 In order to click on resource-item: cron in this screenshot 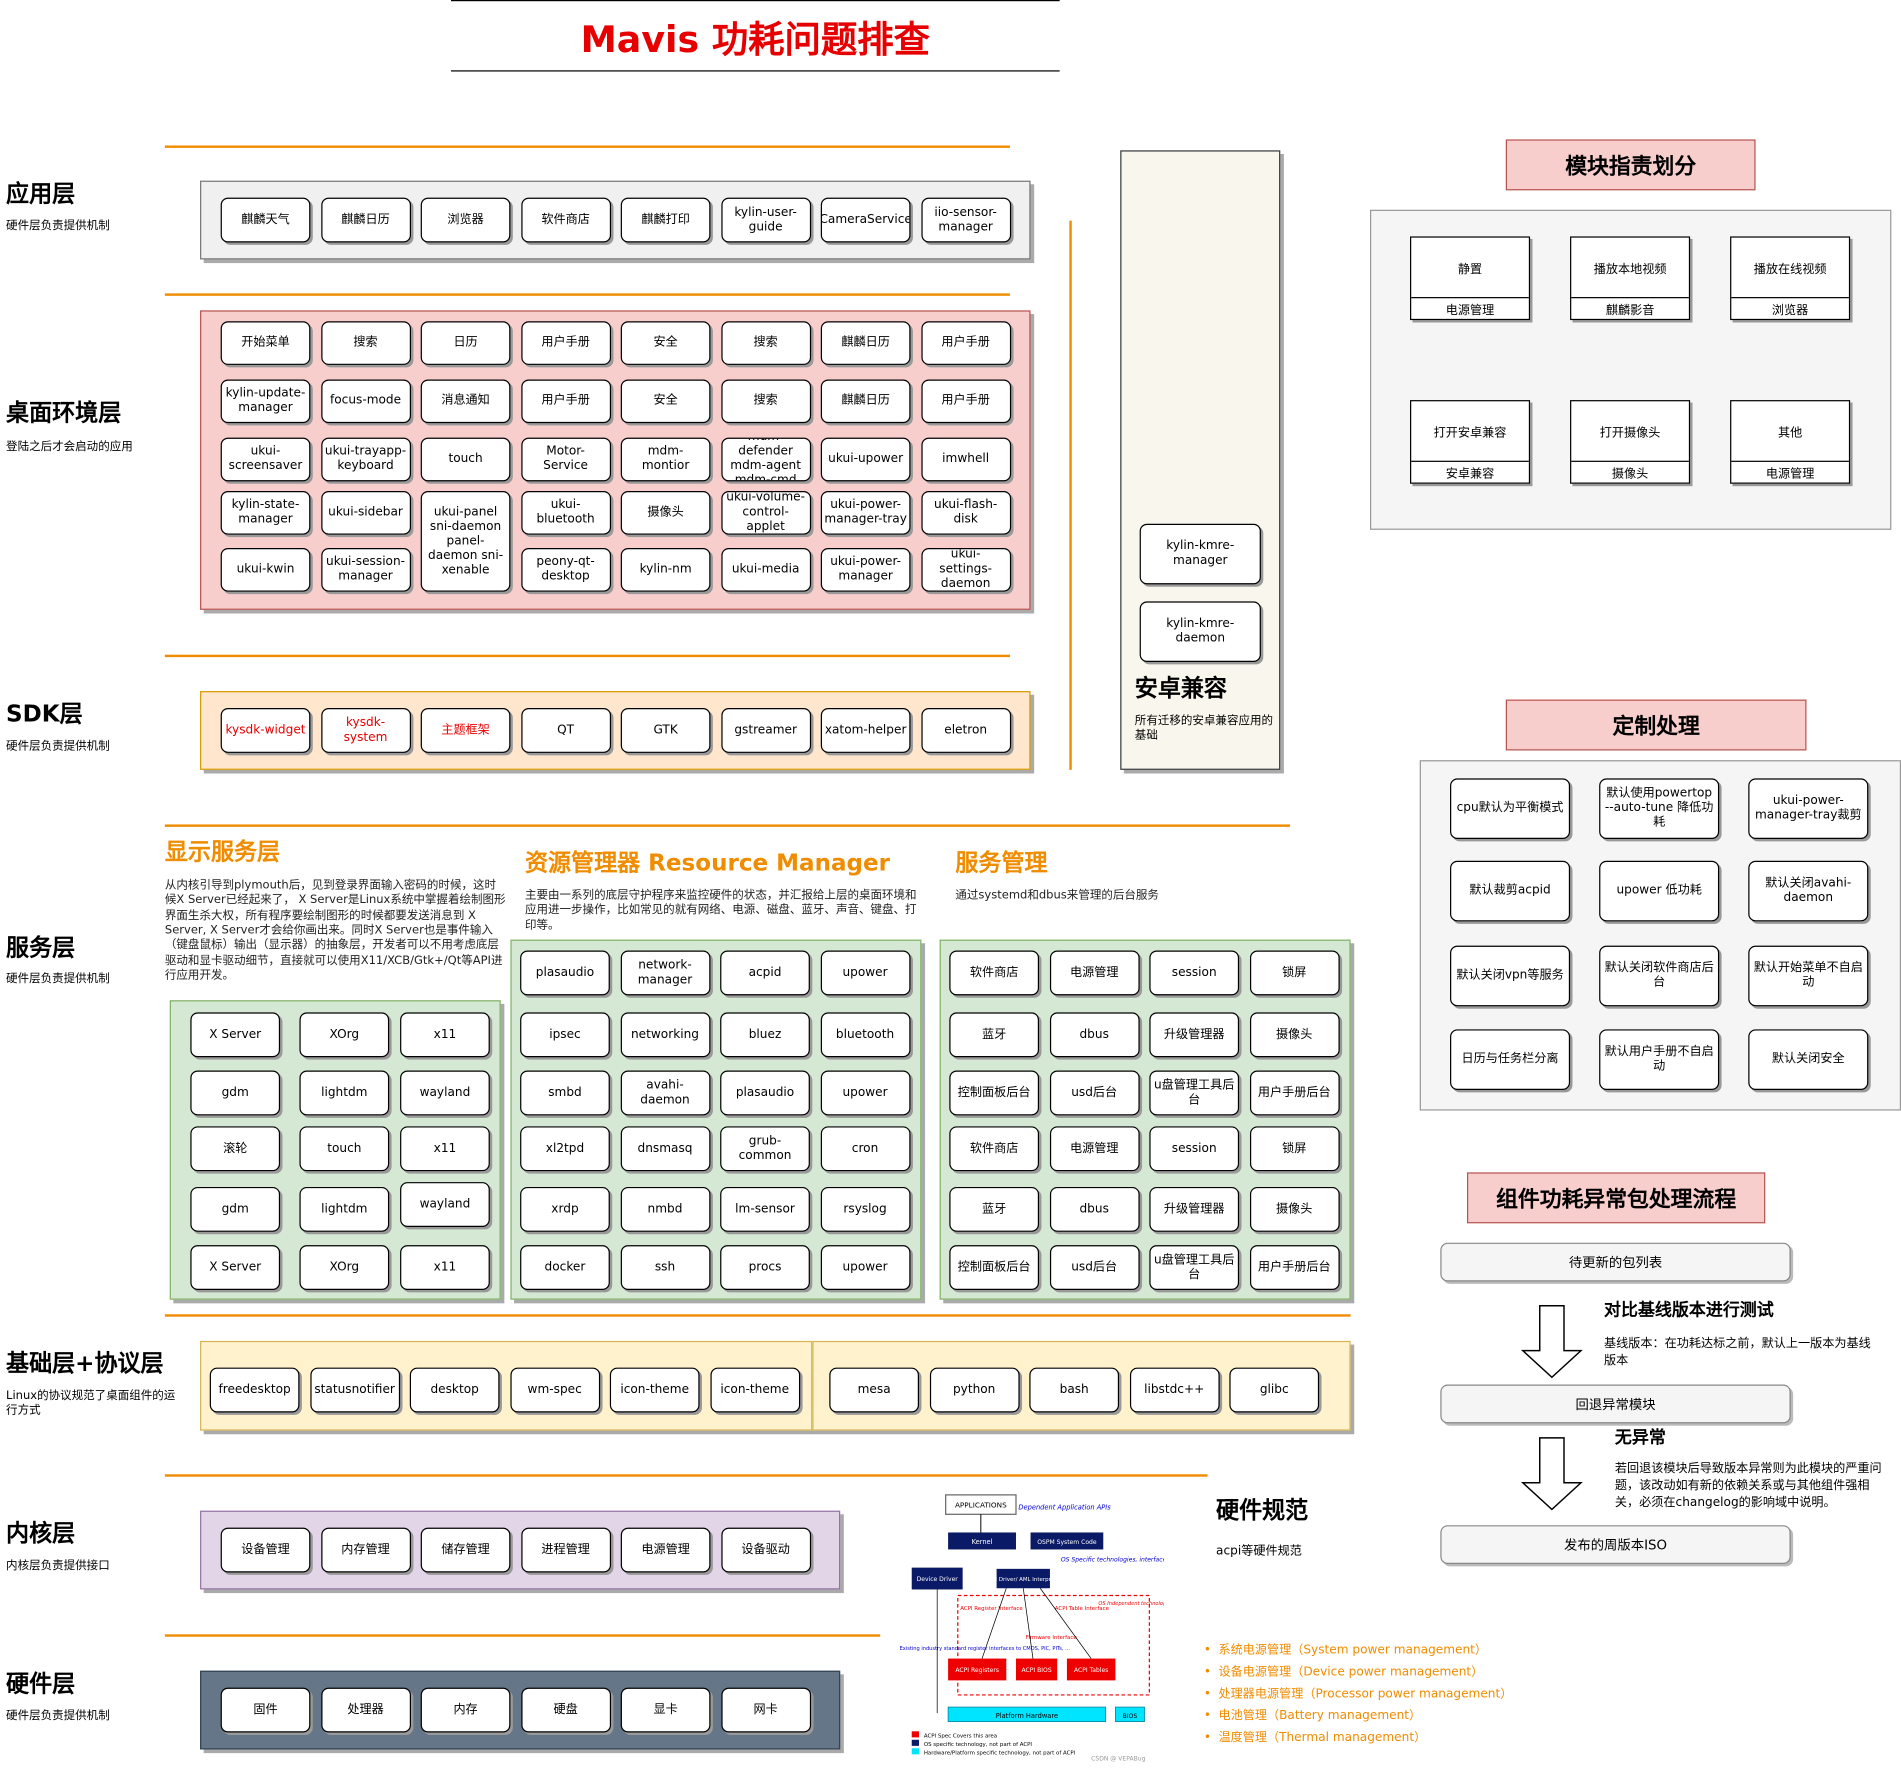, I will do `click(865, 1149)`.